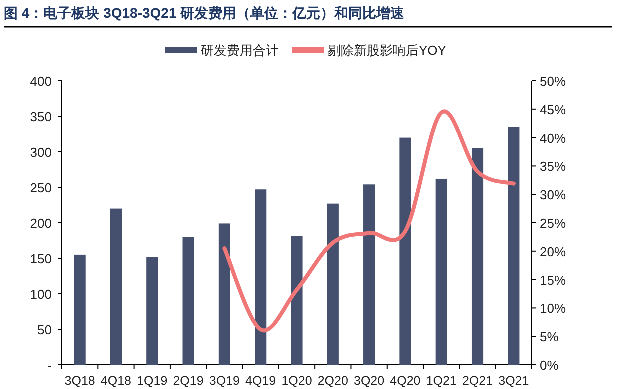  What do you see at coordinates (41, 188) in the screenshot?
I see `y-tick-label: 250` at bounding box center [41, 188].